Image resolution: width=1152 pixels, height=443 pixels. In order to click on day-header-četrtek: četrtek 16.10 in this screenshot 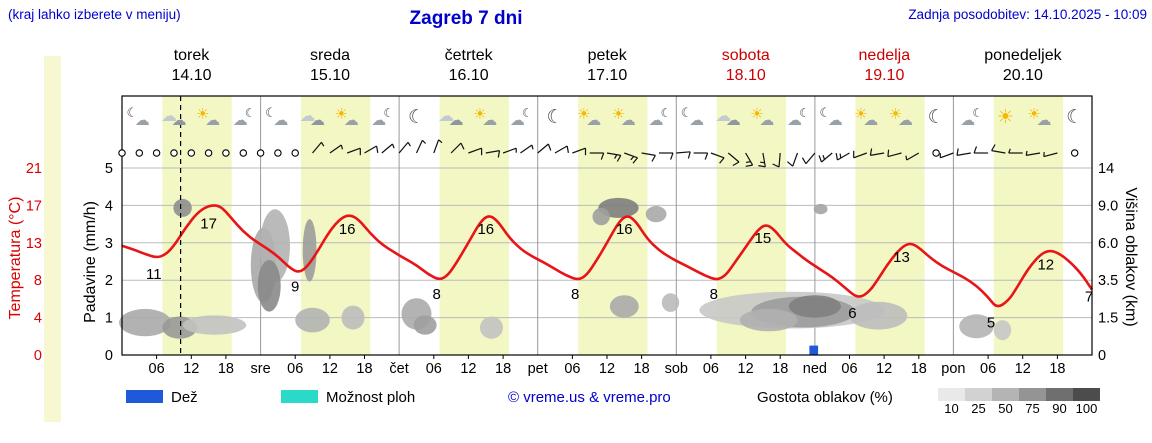, I will do `click(468, 66)`.